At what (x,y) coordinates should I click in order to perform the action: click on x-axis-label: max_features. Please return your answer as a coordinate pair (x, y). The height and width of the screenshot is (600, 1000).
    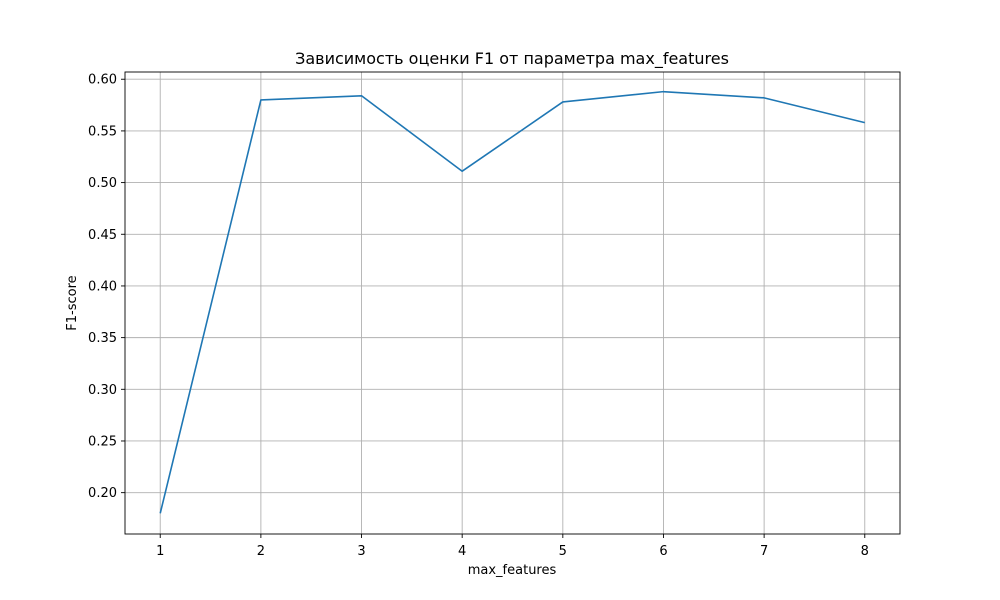
    Looking at the image, I should click on (512, 570).